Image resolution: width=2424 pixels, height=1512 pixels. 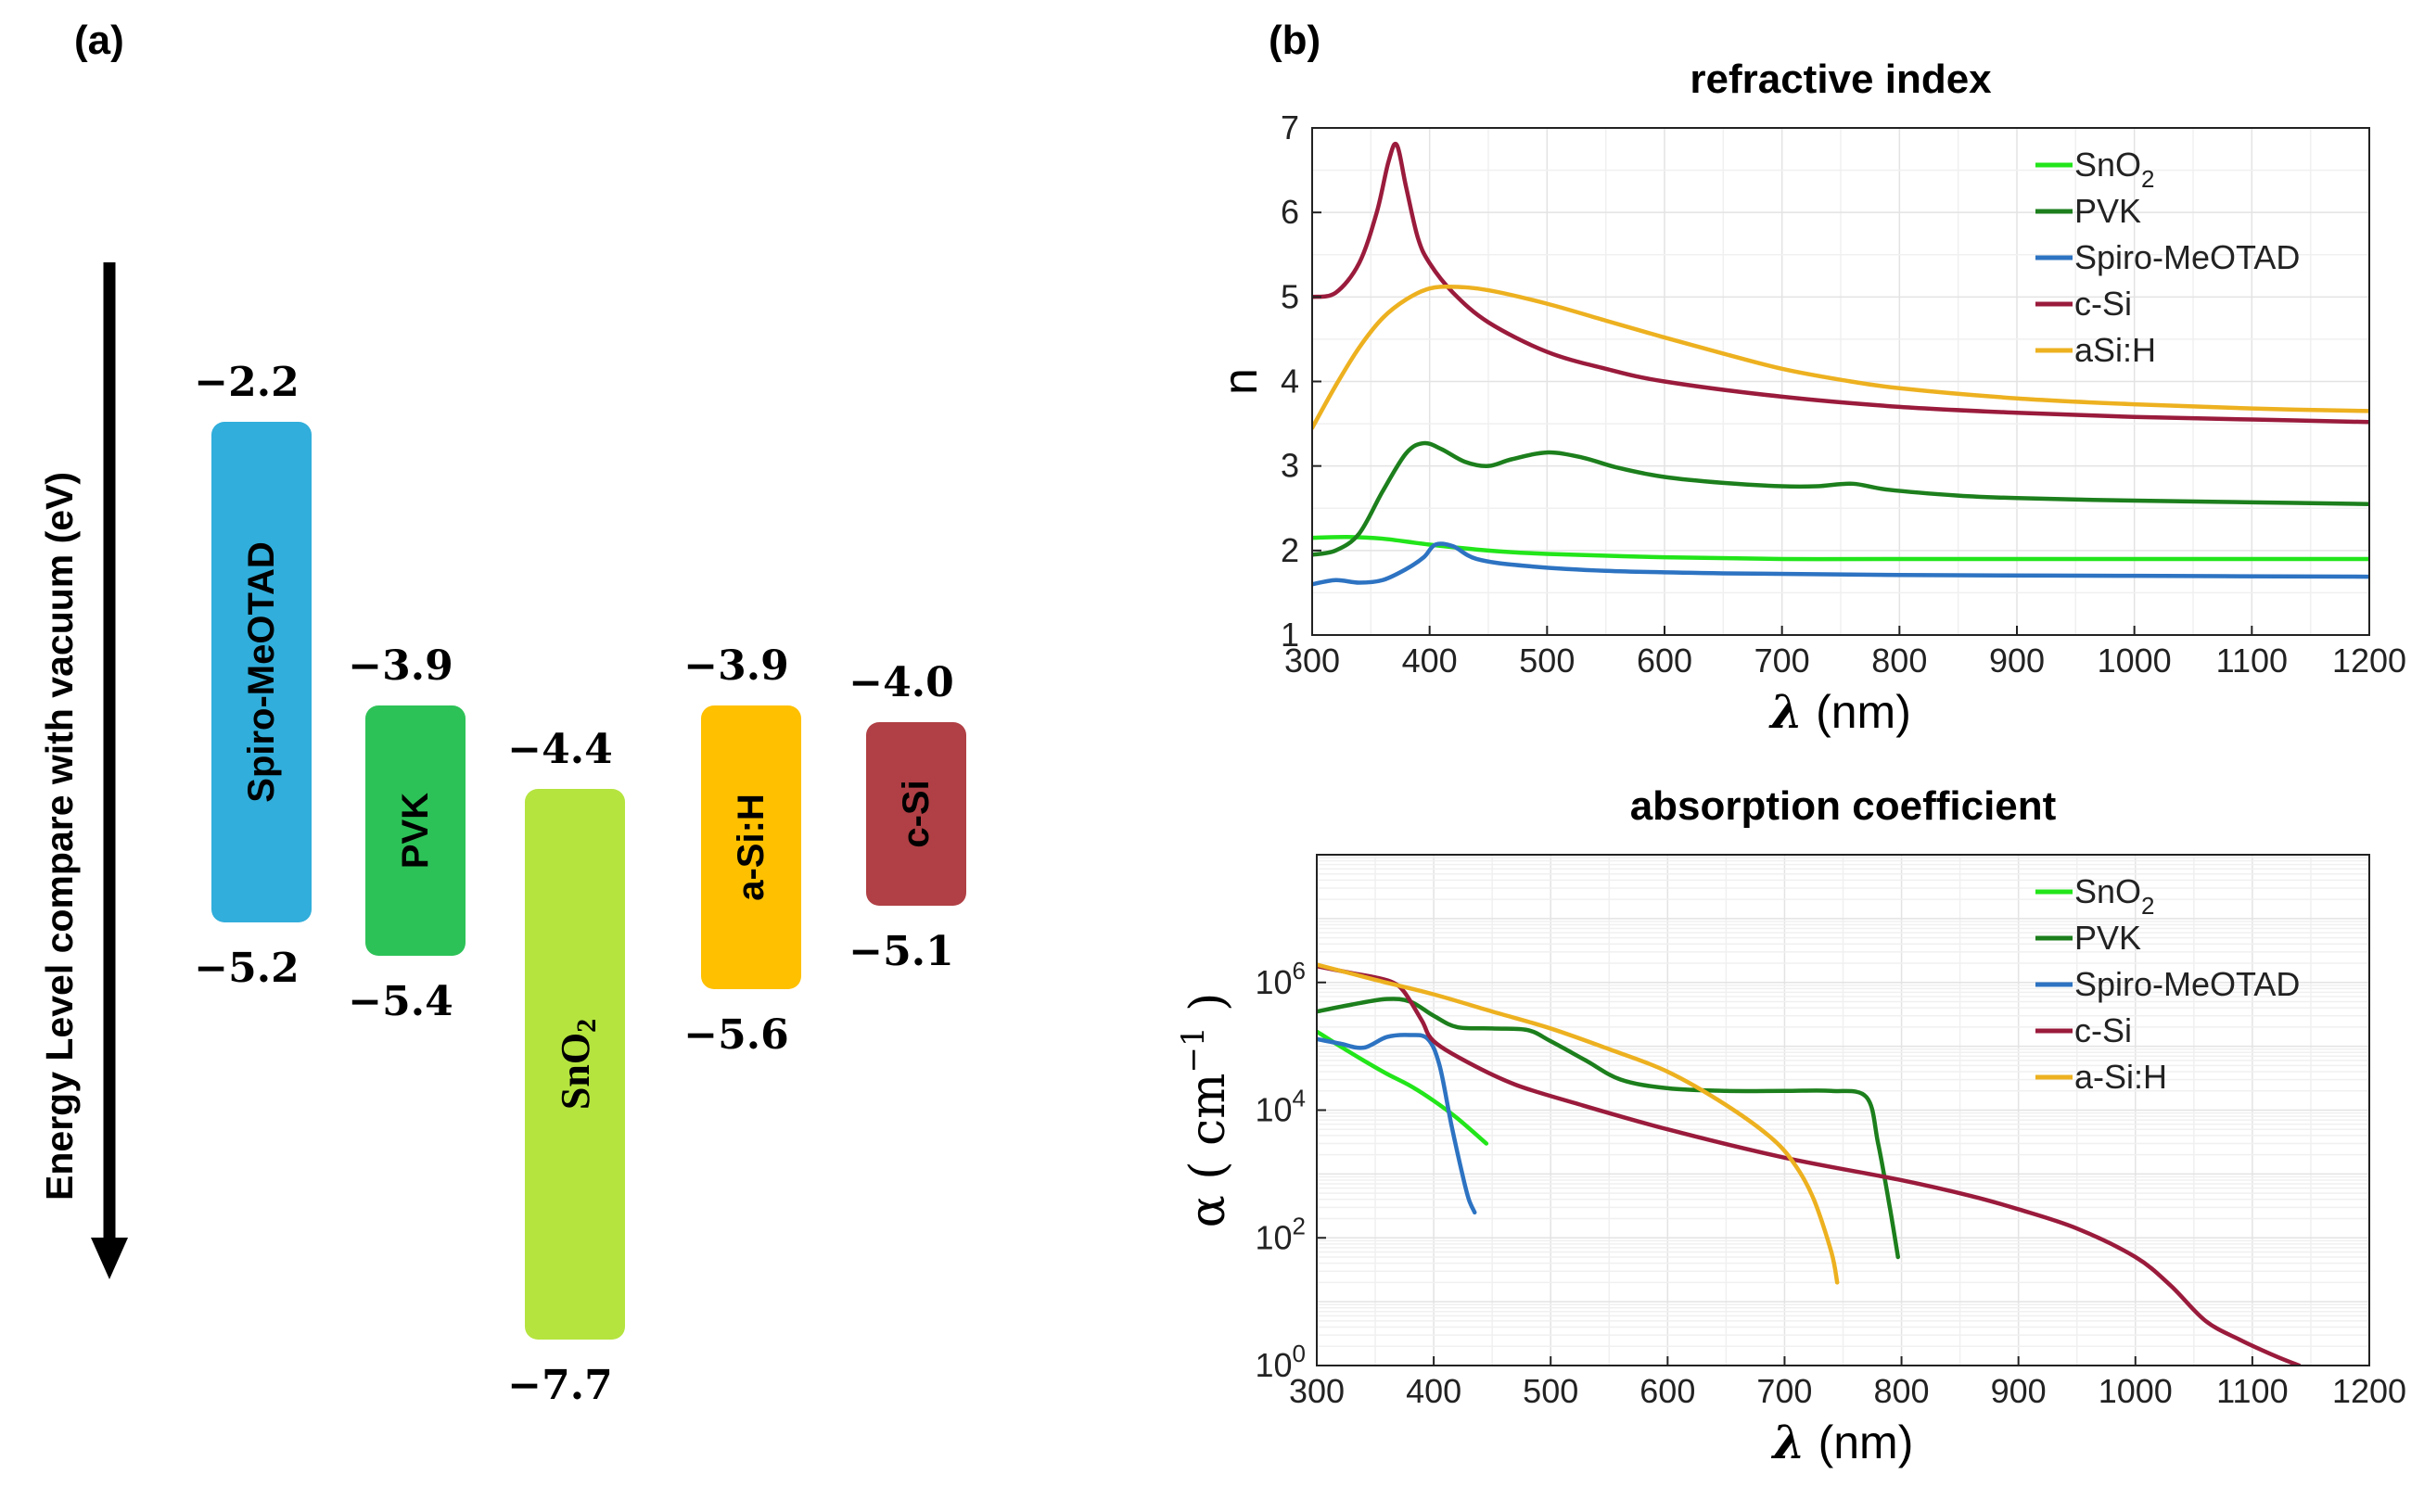 What do you see at coordinates (1840, 498) in the screenshot?
I see `series-line-pvk` at bounding box center [1840, 498].